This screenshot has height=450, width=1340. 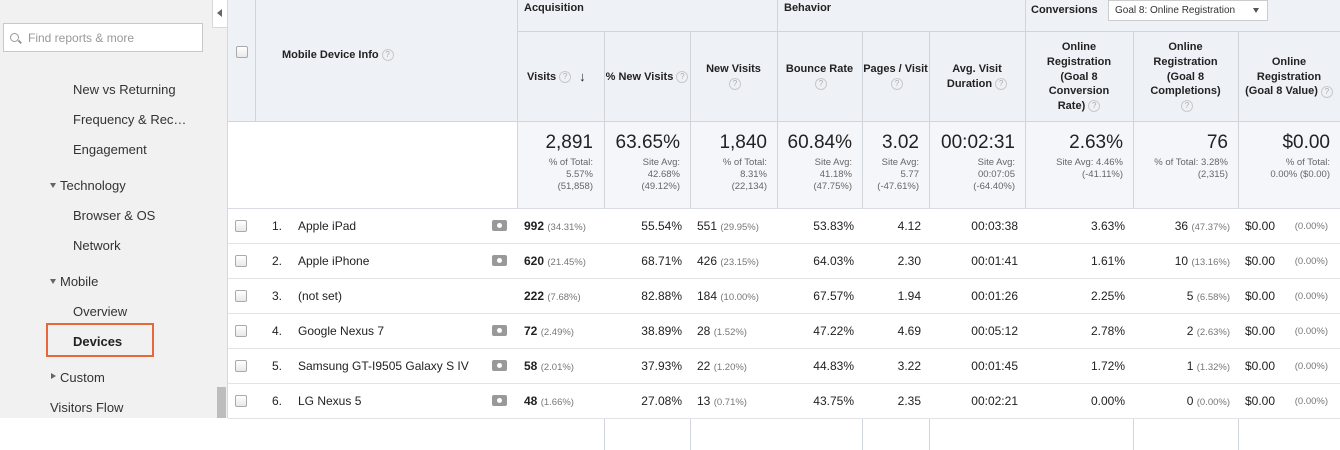 What do you see at coordinates (555, 261) in the screenshot?
I see `cell-visits: 620 (21.45%)` at bounding box center [555, 261].